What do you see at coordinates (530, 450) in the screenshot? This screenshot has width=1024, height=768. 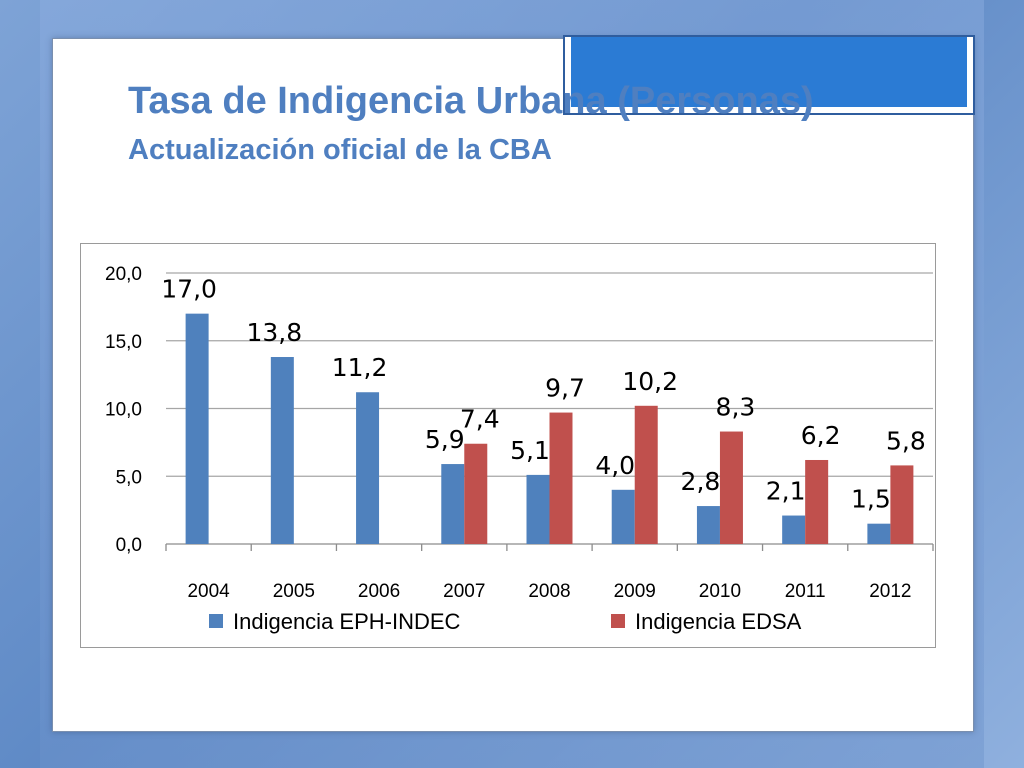 I see `data-label: 5,1` at bounding box center [530, 450].